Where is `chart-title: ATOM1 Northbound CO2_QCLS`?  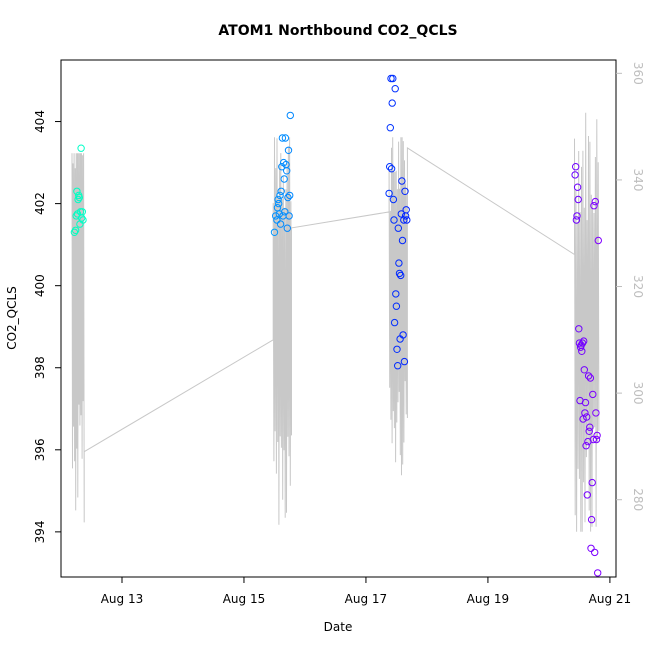
chart-title: ATOM1 Northbound CO2_QCLS is located at coordinates (337, 31).